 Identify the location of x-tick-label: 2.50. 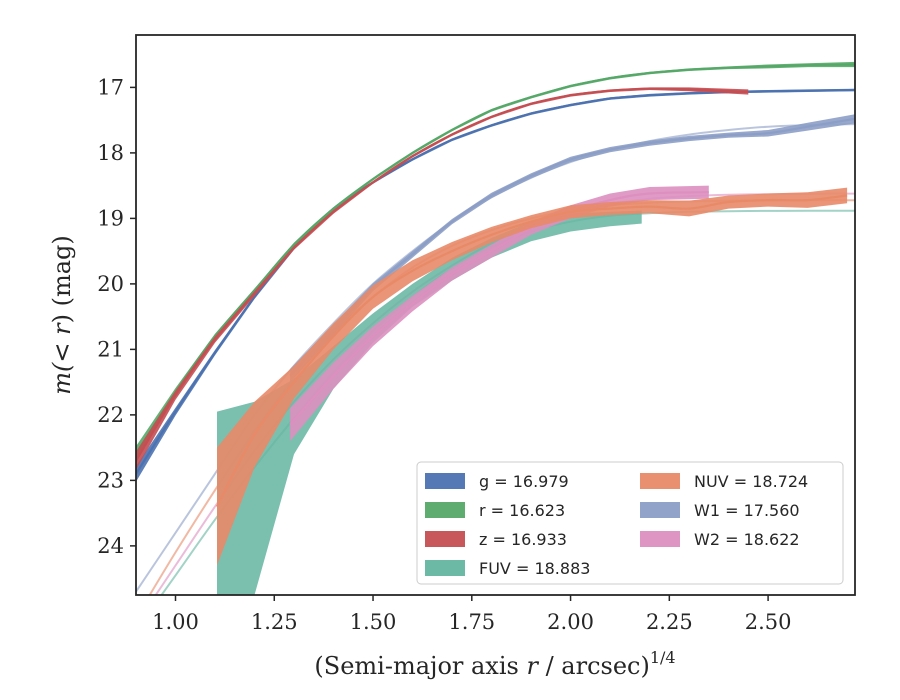
(768, 622).